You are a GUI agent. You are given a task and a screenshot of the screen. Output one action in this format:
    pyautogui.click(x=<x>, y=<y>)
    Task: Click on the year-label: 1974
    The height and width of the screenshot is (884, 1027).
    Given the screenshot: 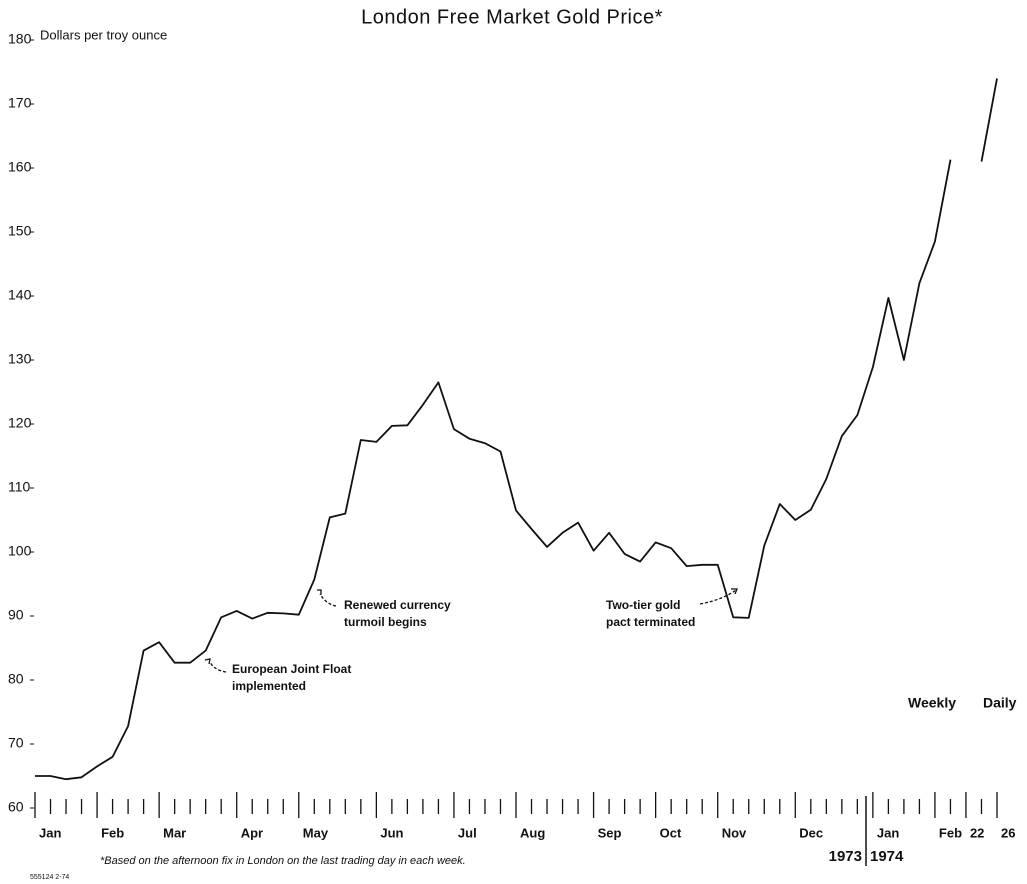 What is the action you would take?
    pyautogui.click(x=887, y=856)
    